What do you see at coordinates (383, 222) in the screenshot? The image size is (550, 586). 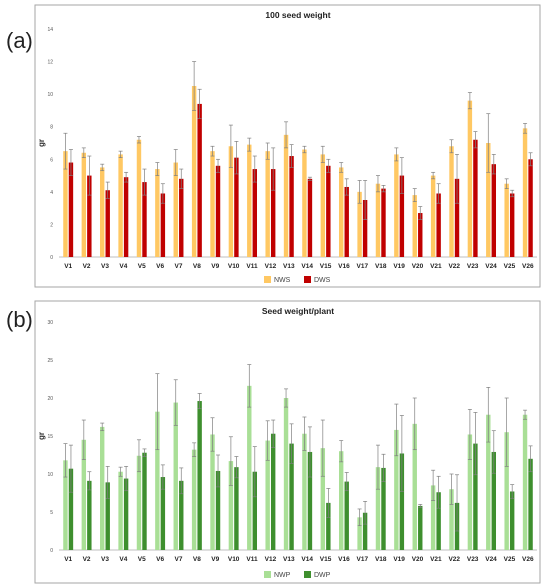 I see `bar-dws-v18` at bounding box center [383, 222].